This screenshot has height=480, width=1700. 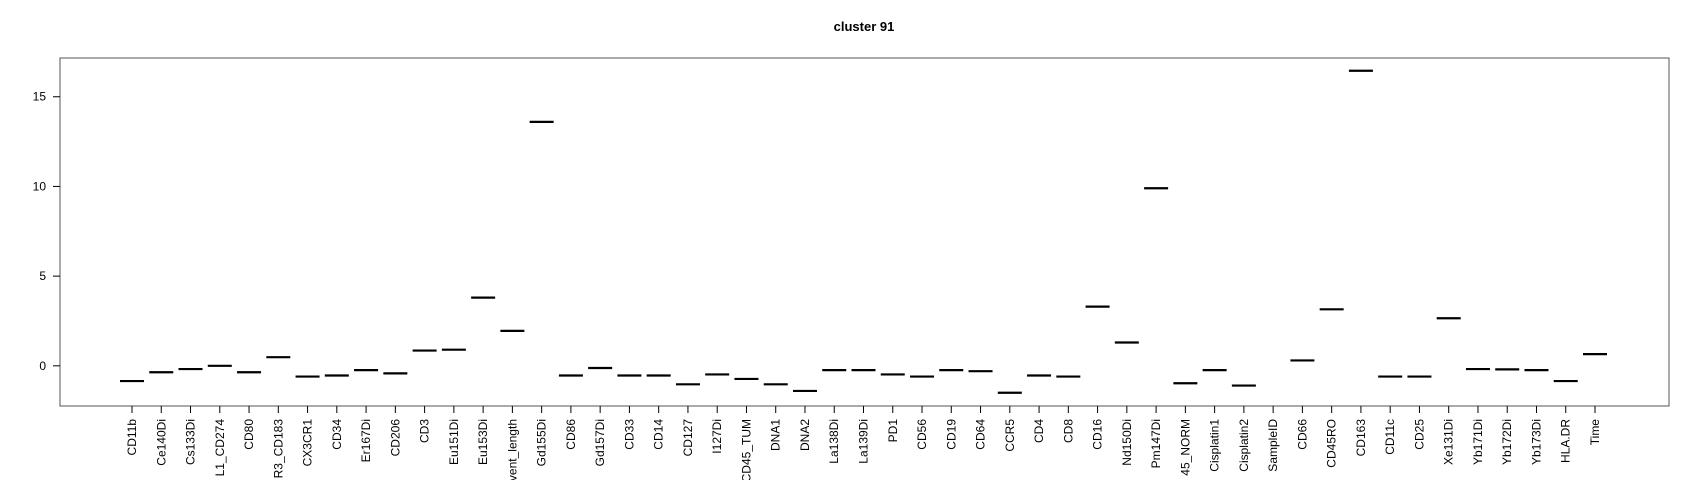 What do you see at coordinates (1127, 442) in the screenshot?
I see `x-tick-label: Nd150Di` at bounding box center [1127, 442].